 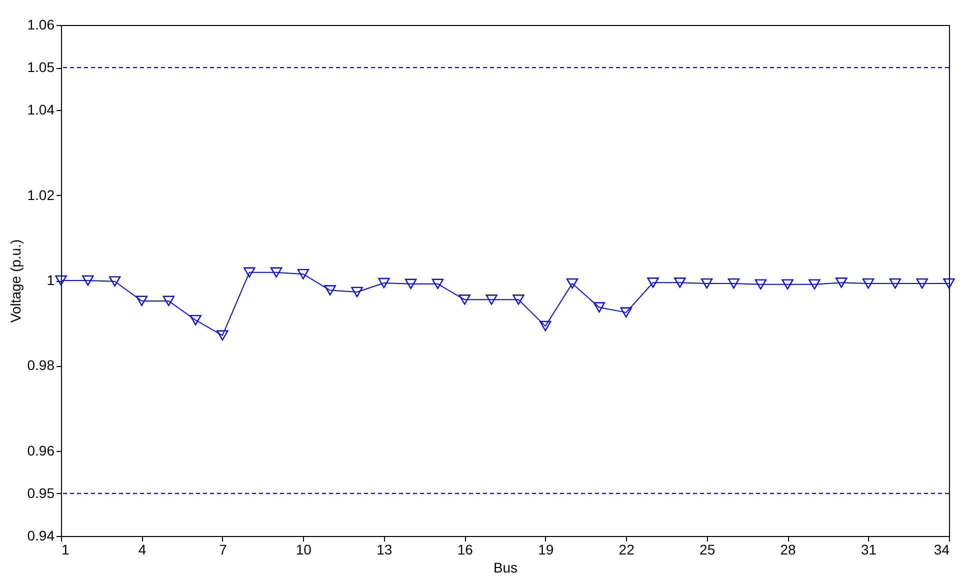 I want to click on y-tick-label: 0.94, so click(x=41, y=536).